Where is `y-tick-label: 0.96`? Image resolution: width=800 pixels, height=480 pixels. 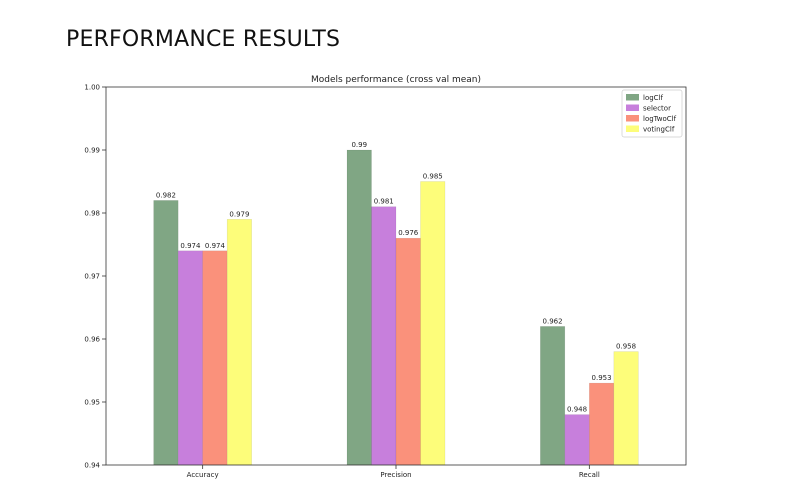
y-tick-label: 0.96 is located at coordinates (92, 340).